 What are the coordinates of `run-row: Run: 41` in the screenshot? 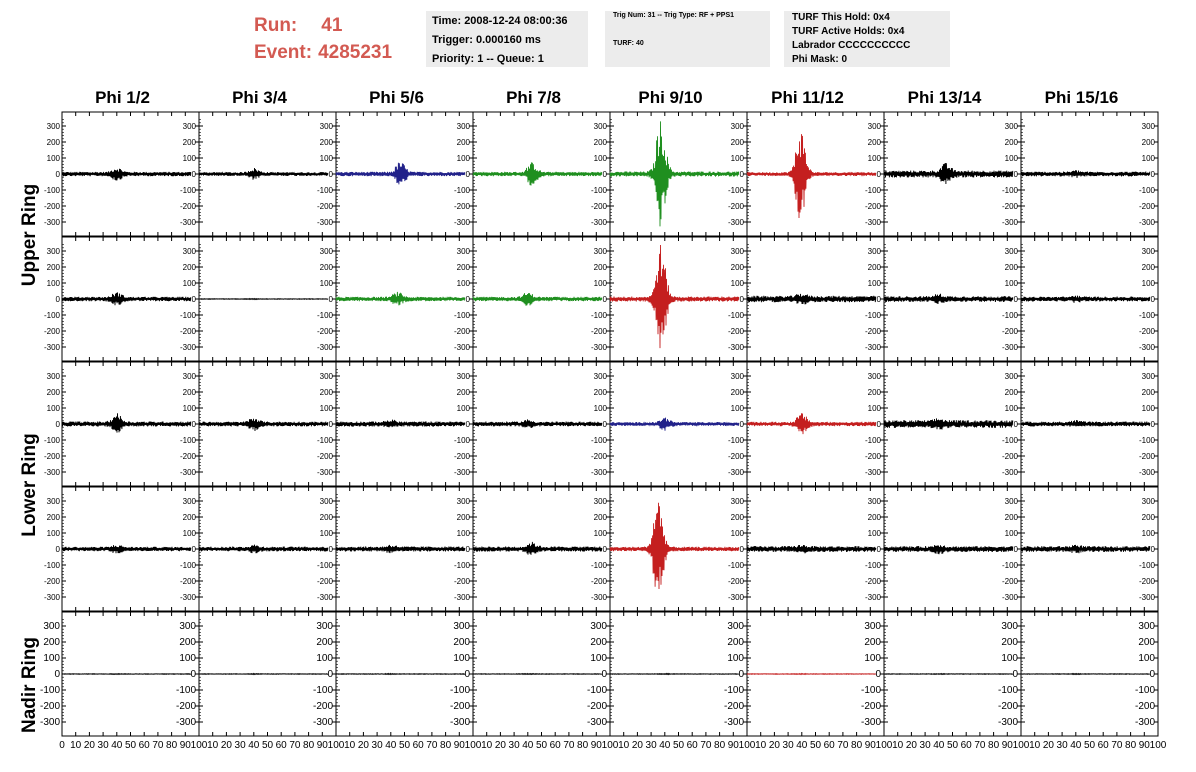 It's located at (323, 25).